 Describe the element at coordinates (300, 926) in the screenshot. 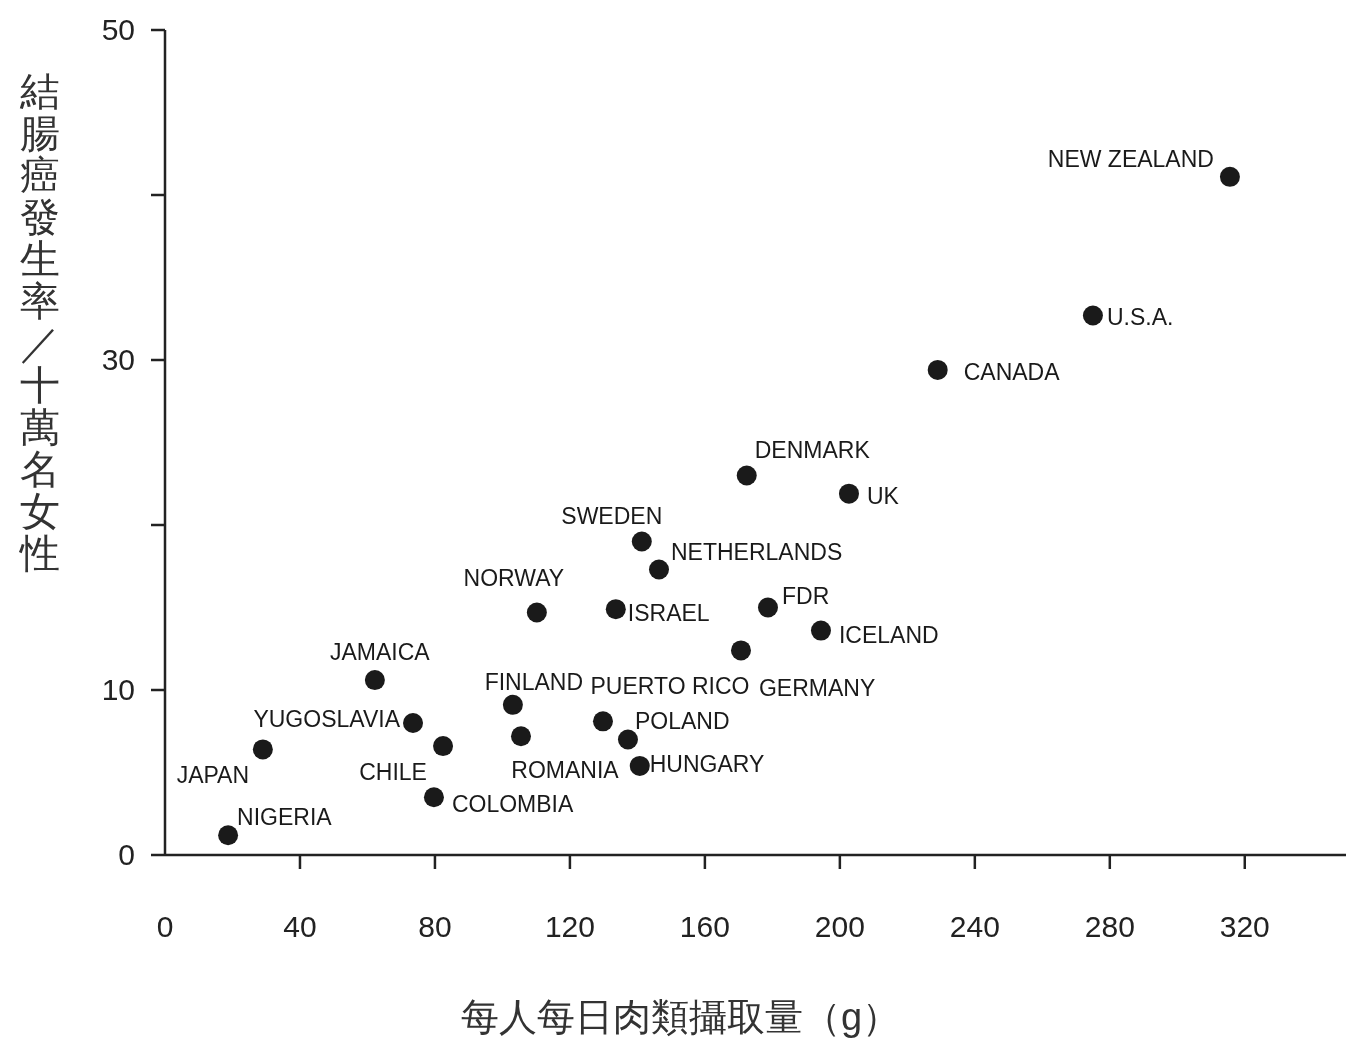

I see `x-tick-label: 40` at that location.